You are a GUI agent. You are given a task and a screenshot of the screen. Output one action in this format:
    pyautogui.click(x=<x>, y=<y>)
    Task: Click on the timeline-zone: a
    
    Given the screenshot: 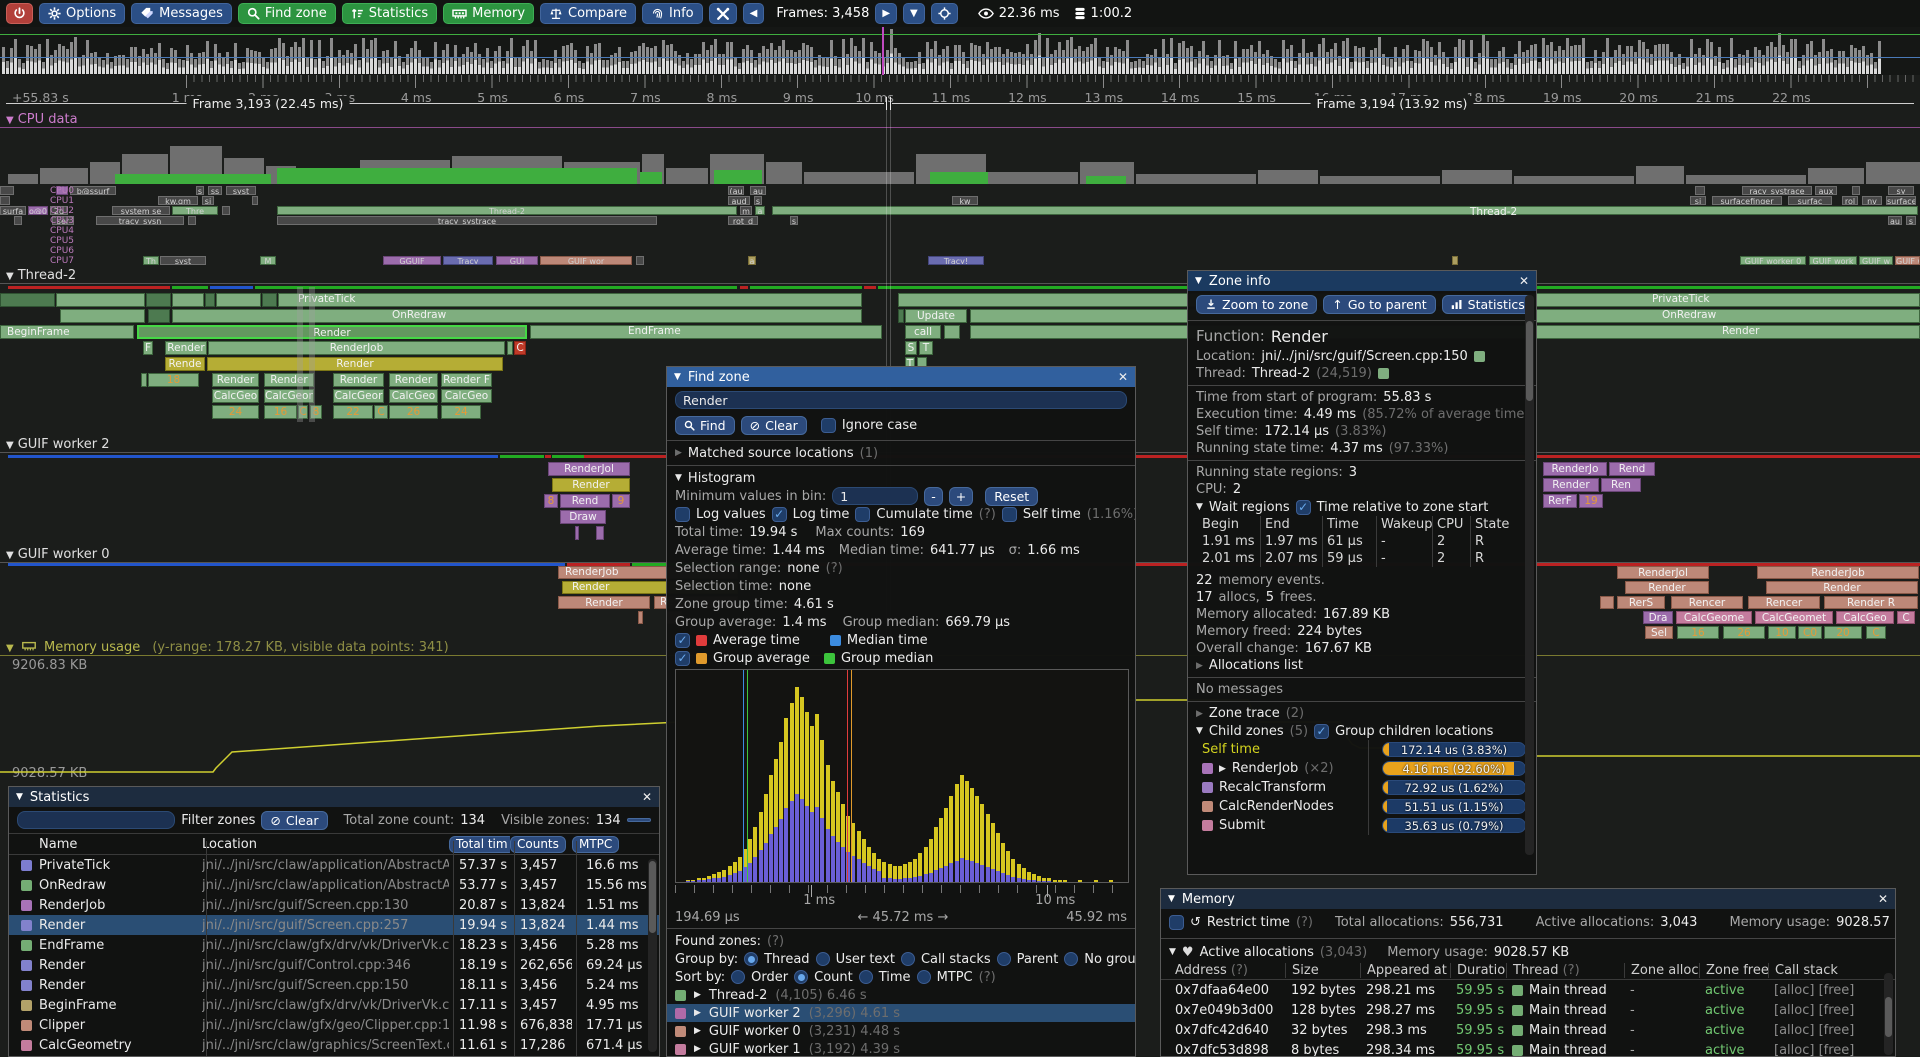 What is the action you would take?
    pyautogui.click(x=760, y=210)
    